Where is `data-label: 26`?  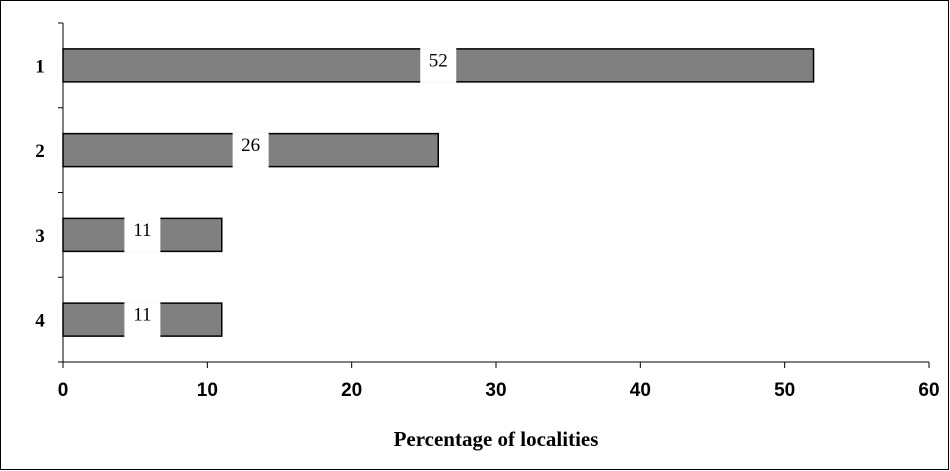
data-label: 26 is located at coordinates (250, 145).